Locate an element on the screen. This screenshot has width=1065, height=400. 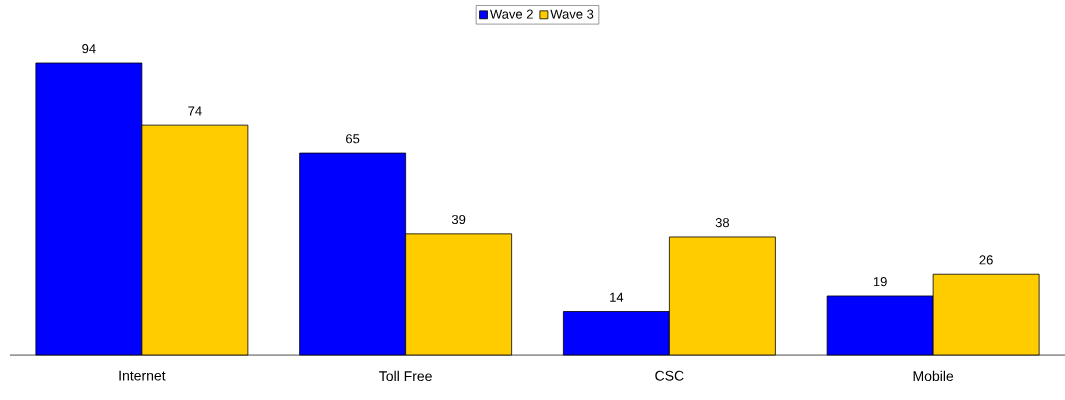
x-tick-label: Internet is located at coordinates (142, 375).